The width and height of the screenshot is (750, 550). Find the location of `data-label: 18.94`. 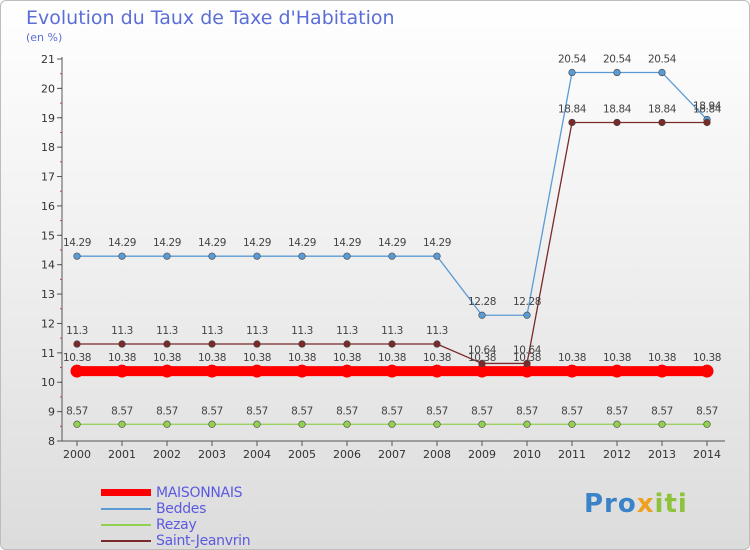

data-label: 18.94 is located at coordinates (707, 107).